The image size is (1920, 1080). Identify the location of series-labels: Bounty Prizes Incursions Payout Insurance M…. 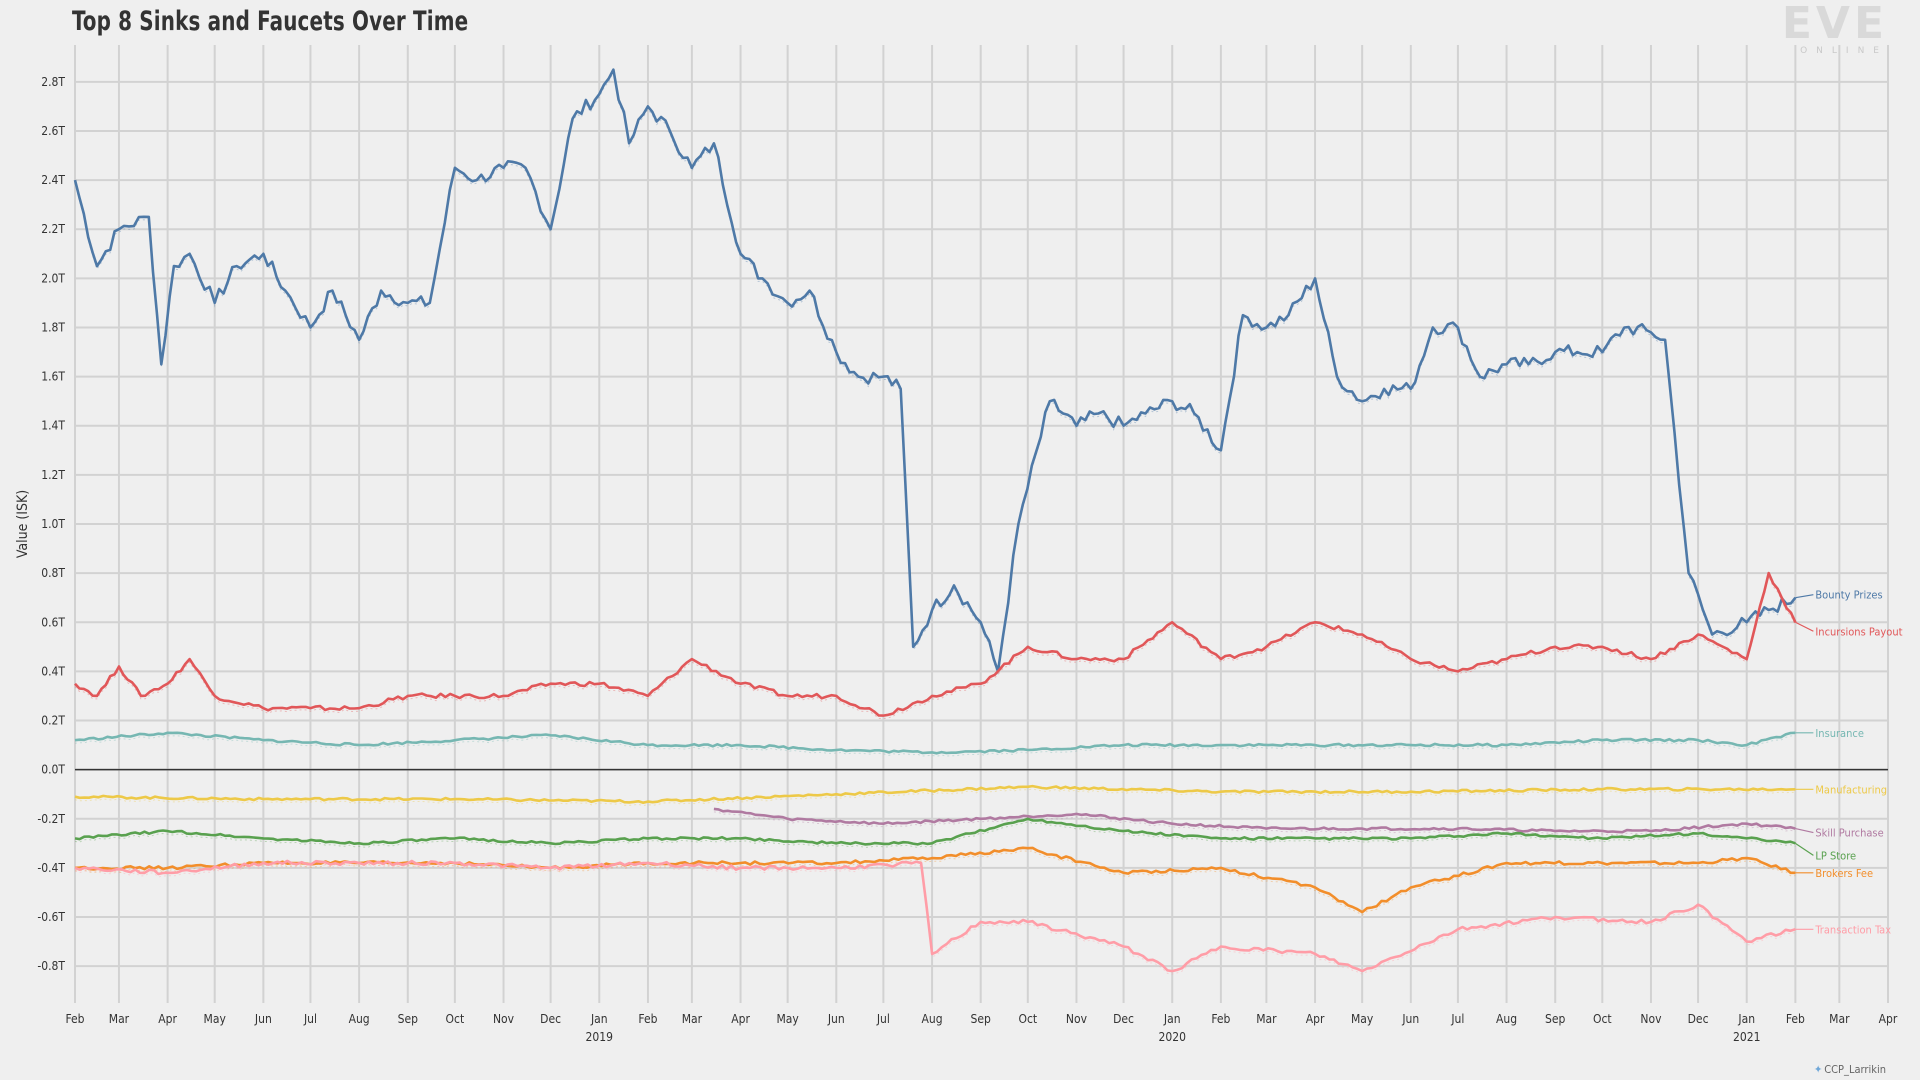
(1849, 762).